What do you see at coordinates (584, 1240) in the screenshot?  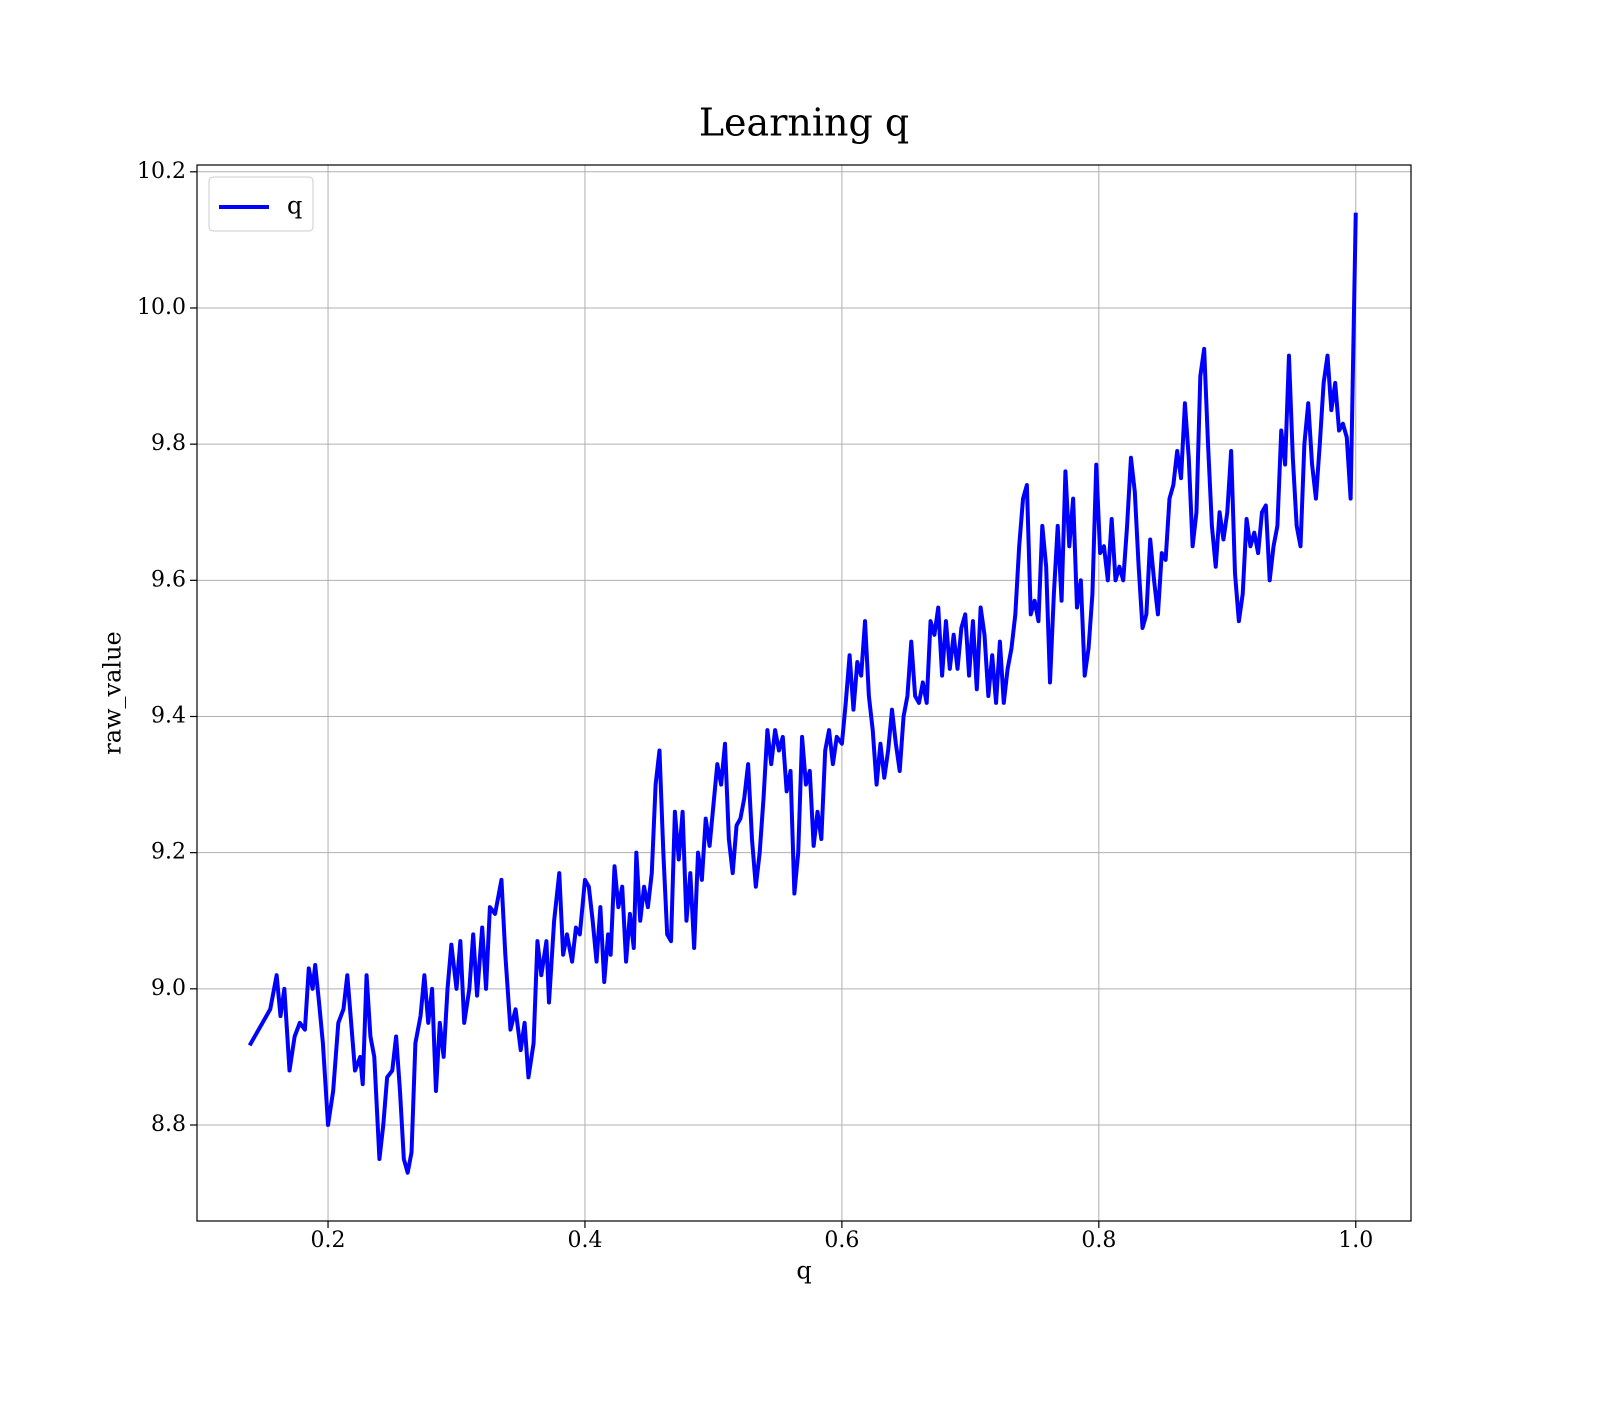 I see `x-tick-label: 0.4` at bounding box center [584, 1240].